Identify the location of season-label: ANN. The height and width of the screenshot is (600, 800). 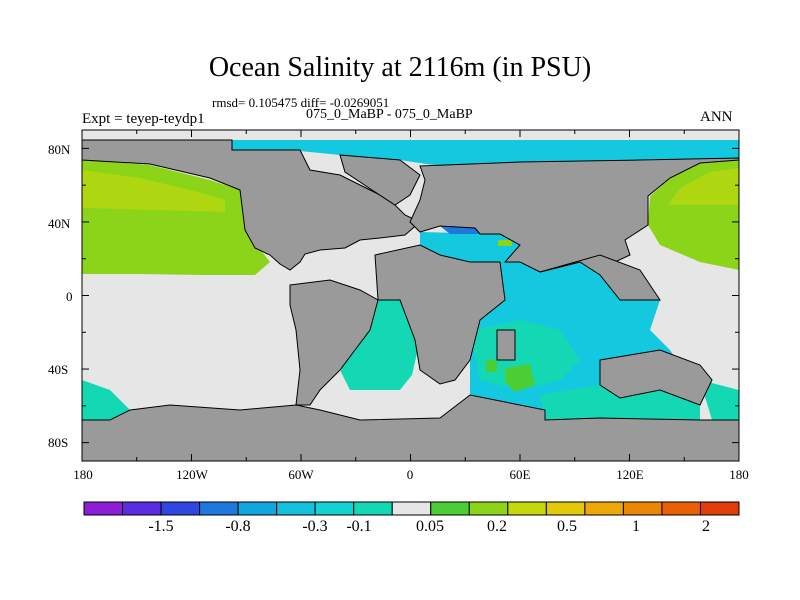
(716, 117).